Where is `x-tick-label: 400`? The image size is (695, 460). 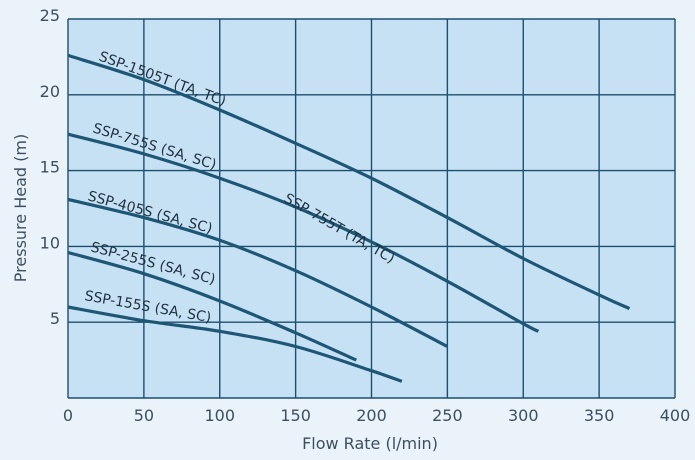 x-tick-label: 400 is located at coordinates (675, 415).